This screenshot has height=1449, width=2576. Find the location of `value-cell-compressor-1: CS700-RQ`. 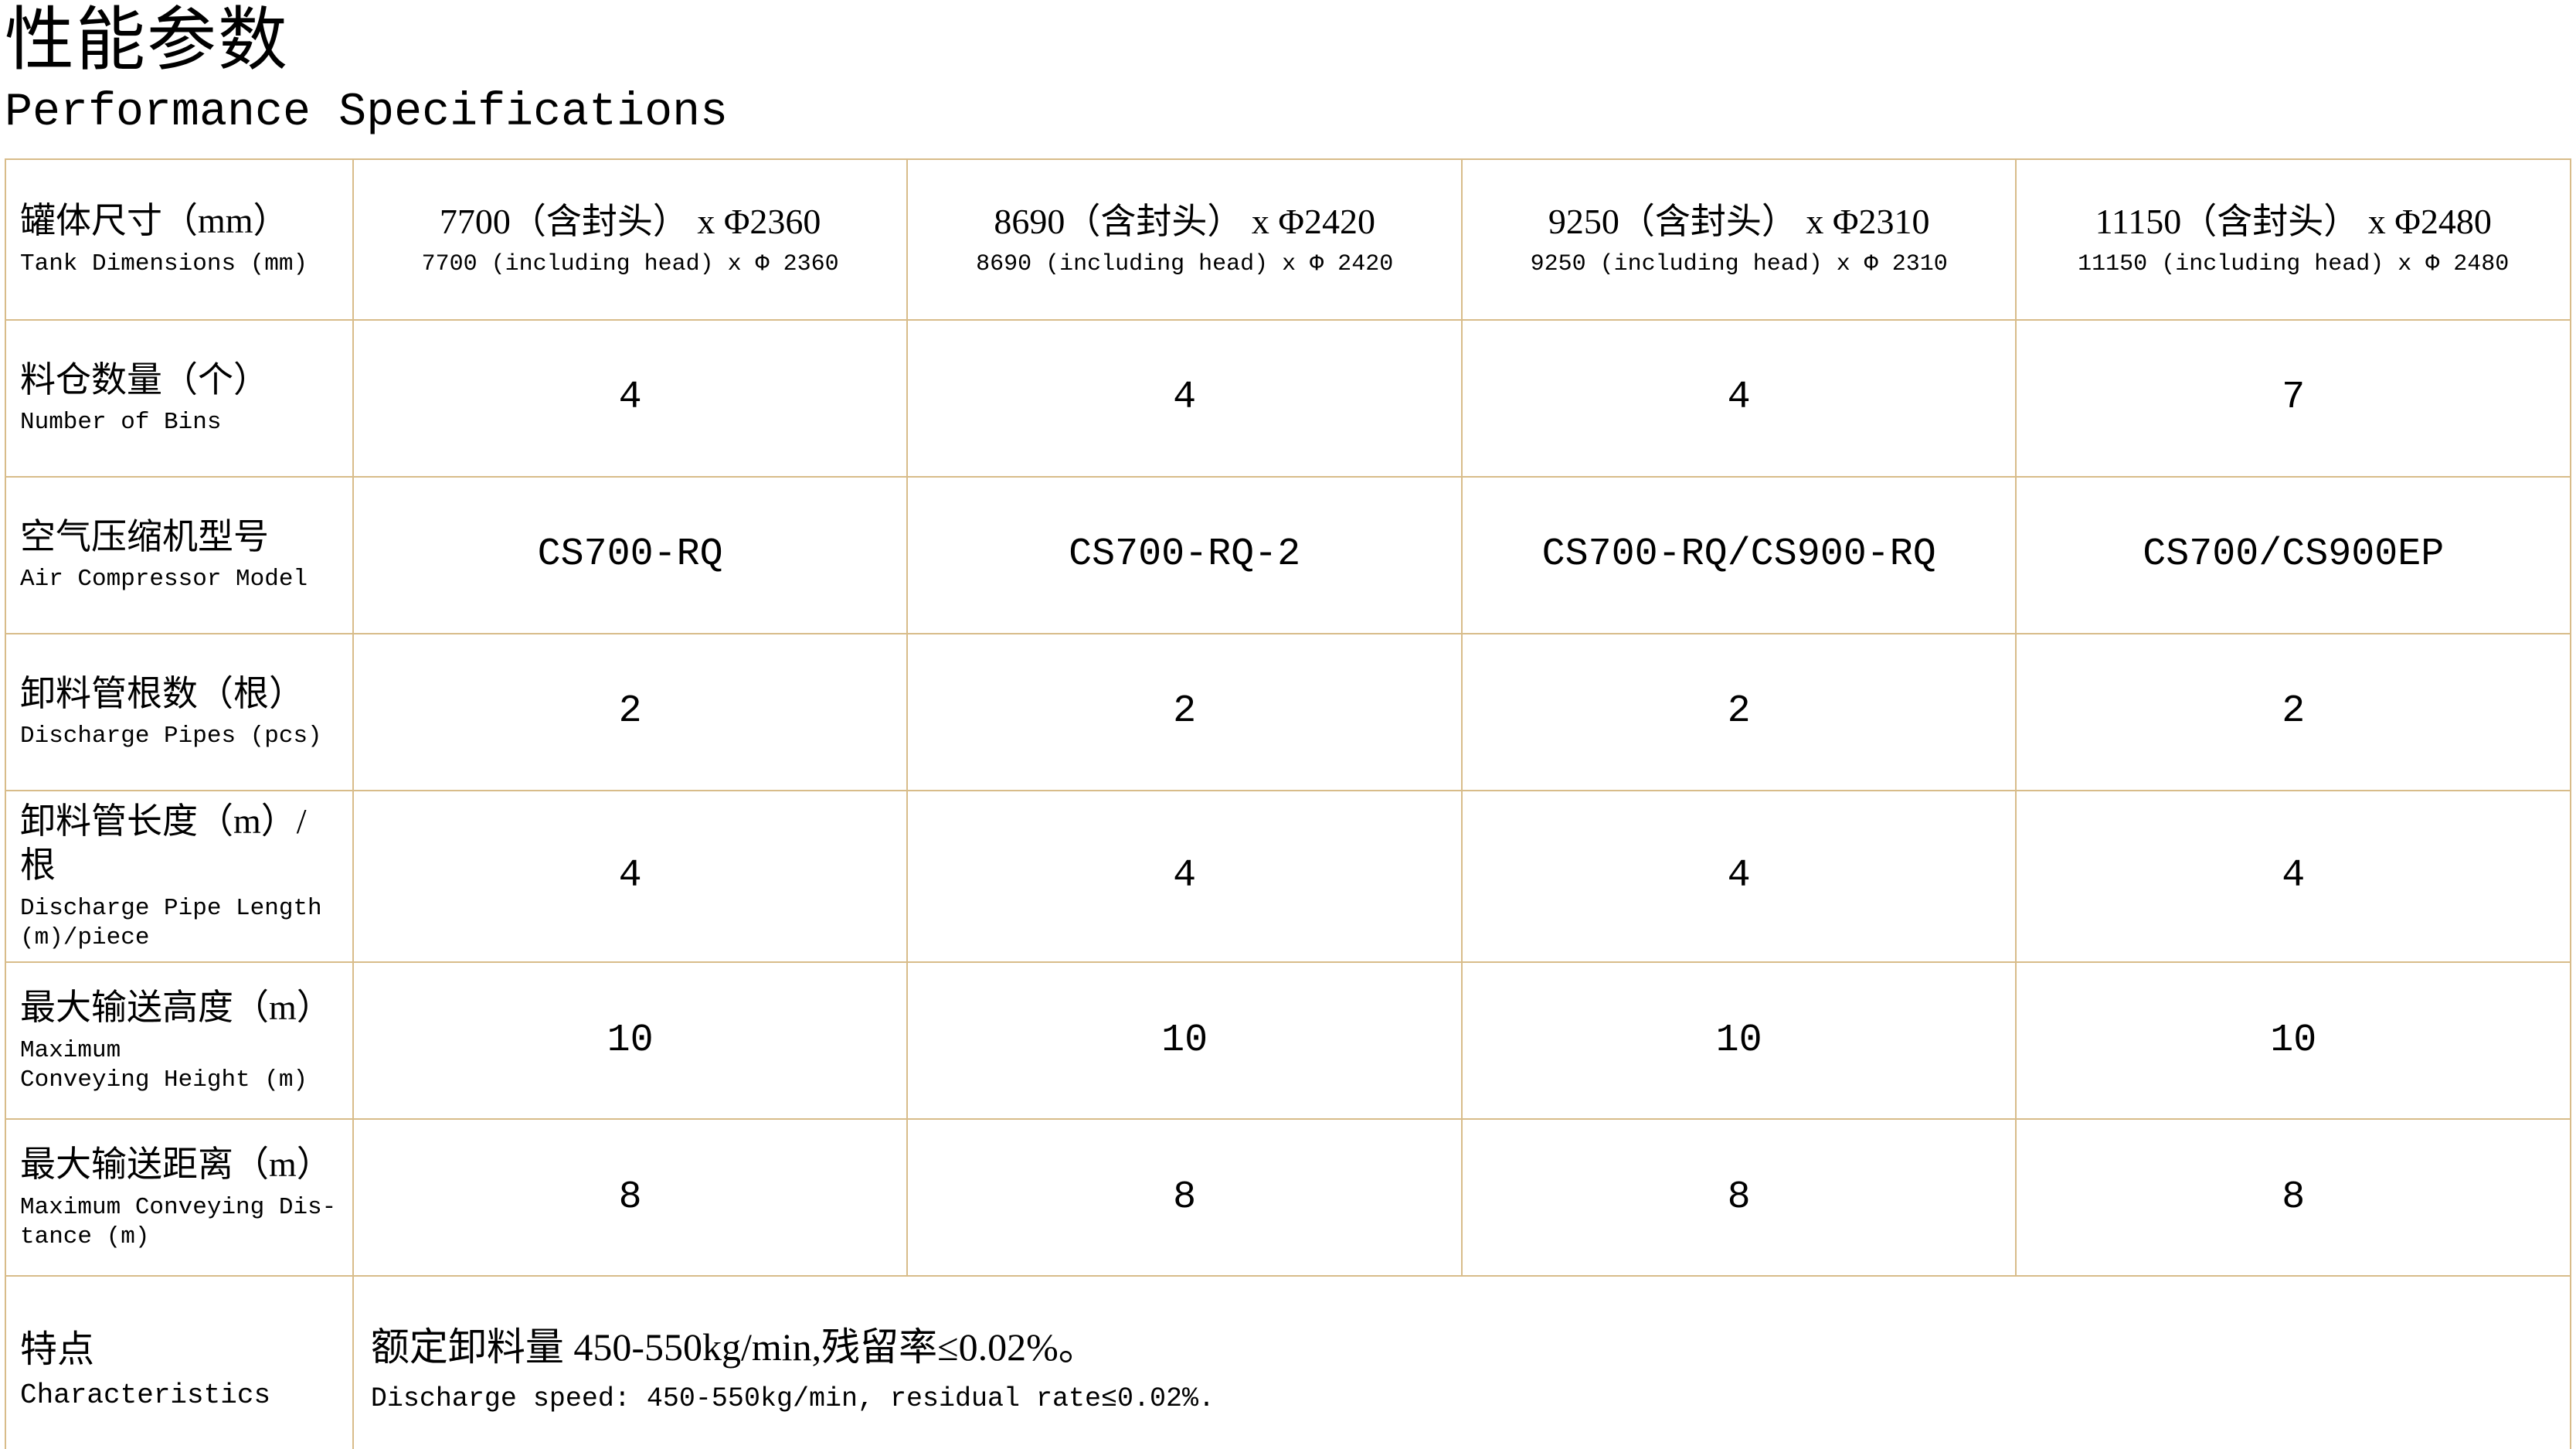

value-cell-compressor-1: CS700-RQ is located at coordinates (630, 554).